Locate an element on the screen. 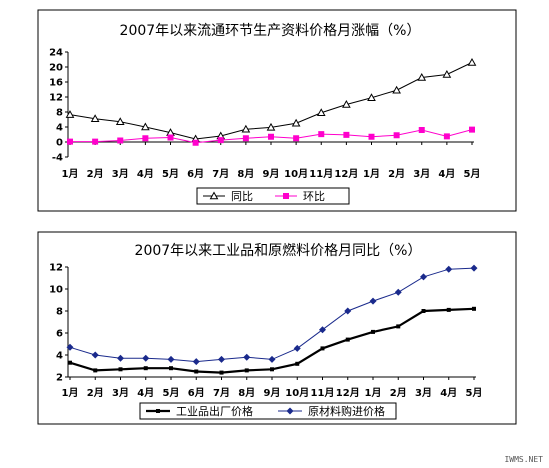  chart-1-y-tick-label: 8 is located at coordinates (59, 113).